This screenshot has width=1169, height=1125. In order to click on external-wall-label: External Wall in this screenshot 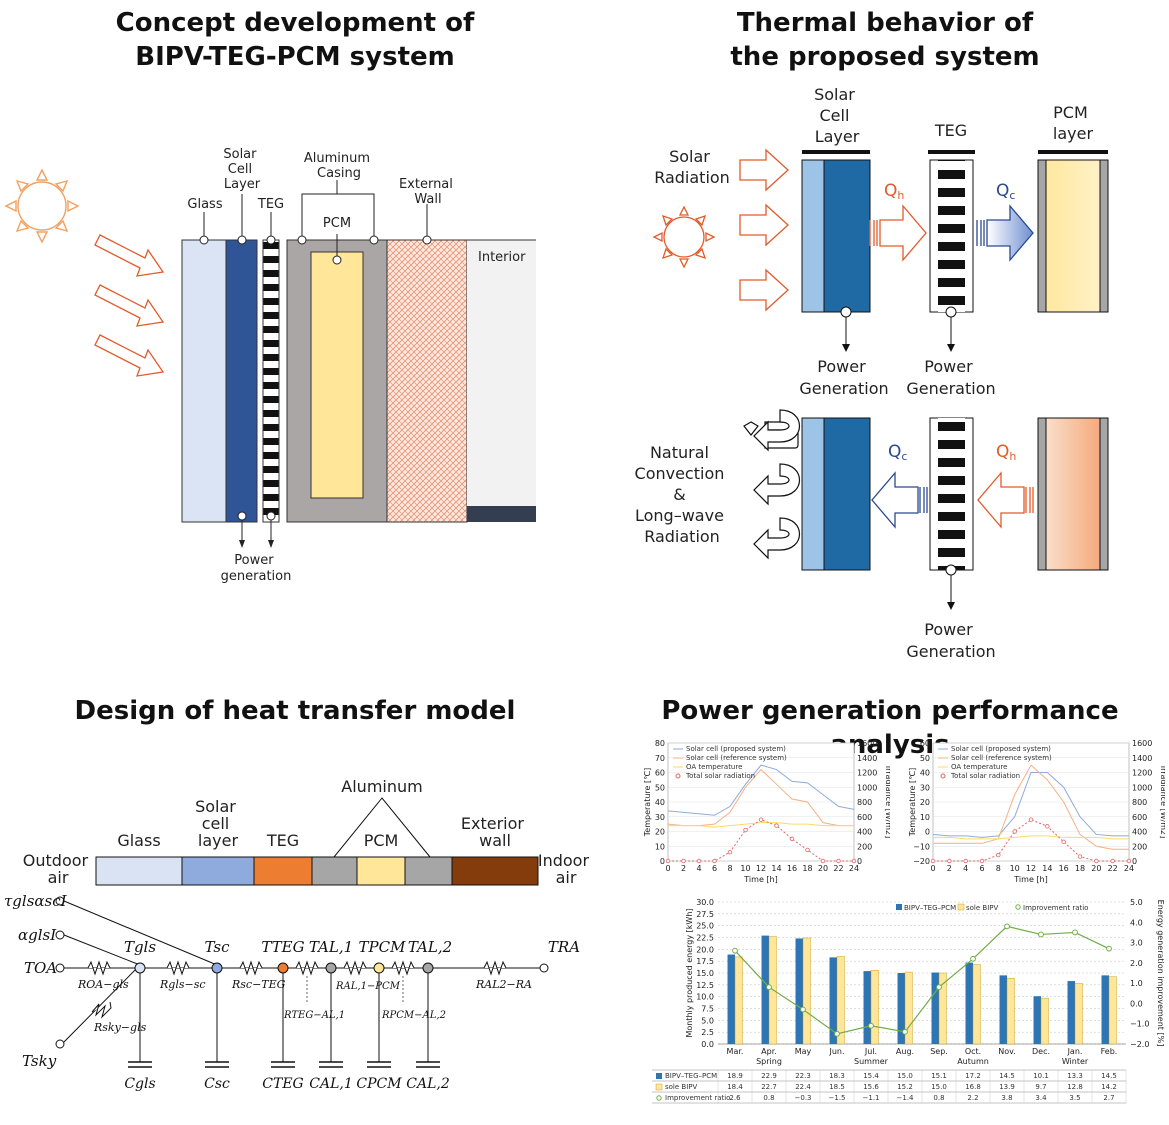, I will do `click(428, 192)`.